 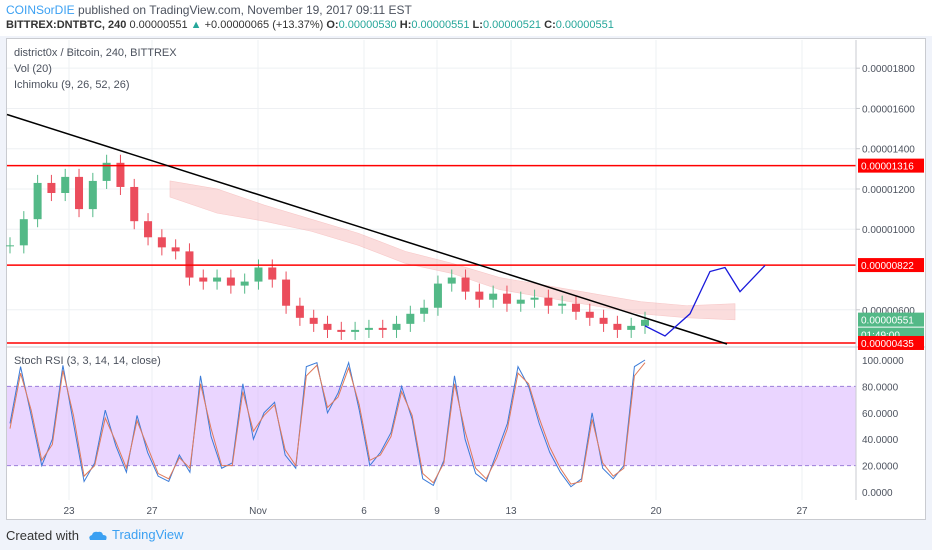 I want to click on last-price: 0.00000551, so click(x=158, y=25).